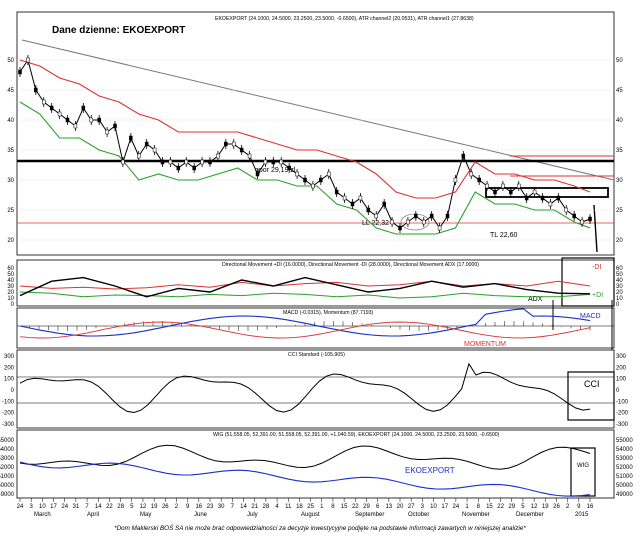  Describe the element at coordinates (476, 515) in the screenshot. I see `x-month-label: November` at that location.